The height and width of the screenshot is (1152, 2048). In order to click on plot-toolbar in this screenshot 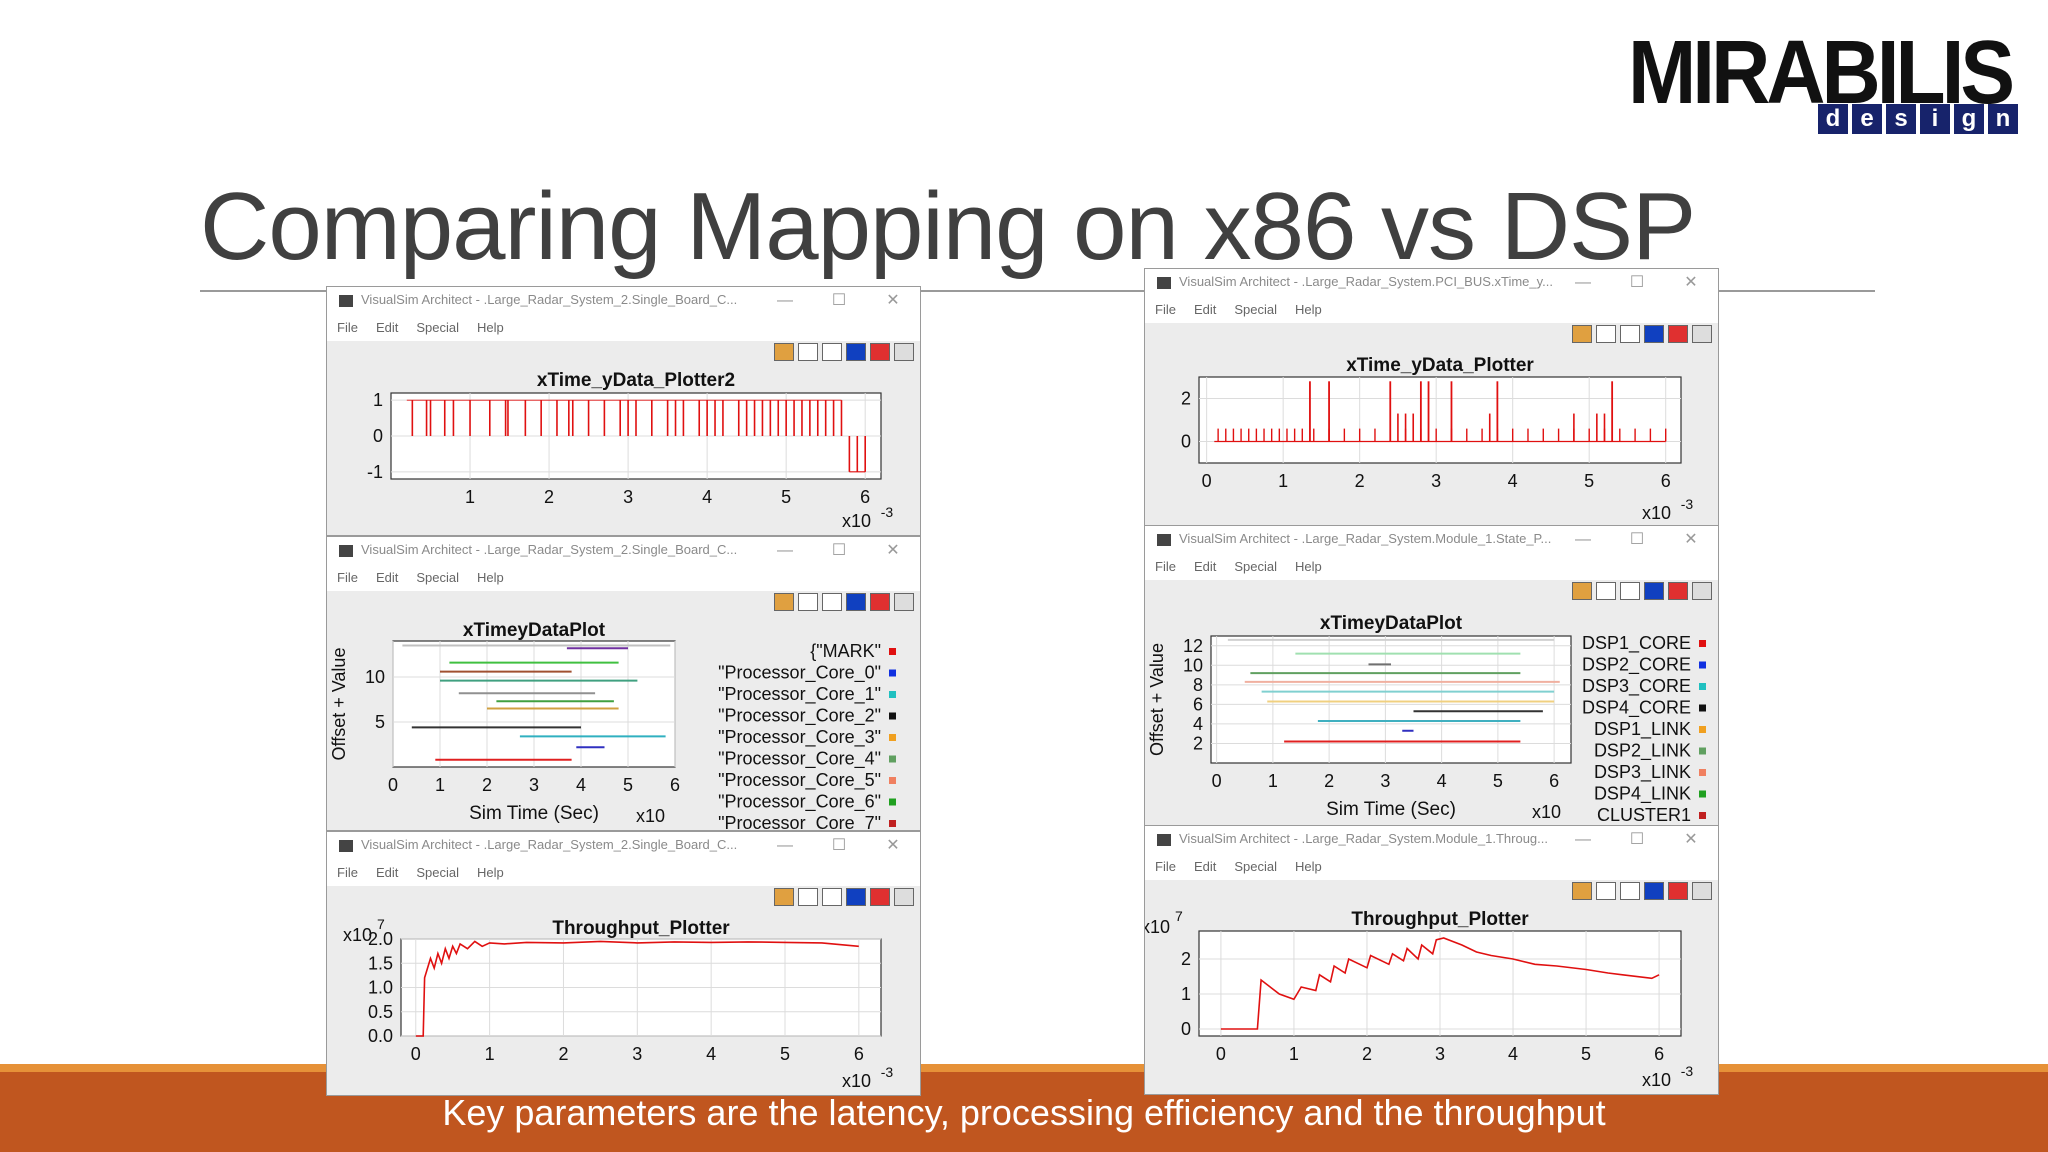, I will do `click(1642, 894)`.